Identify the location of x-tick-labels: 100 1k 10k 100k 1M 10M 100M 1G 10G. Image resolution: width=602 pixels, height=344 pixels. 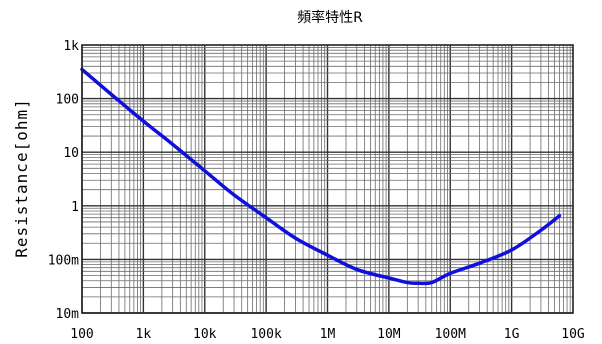
(327, 334).